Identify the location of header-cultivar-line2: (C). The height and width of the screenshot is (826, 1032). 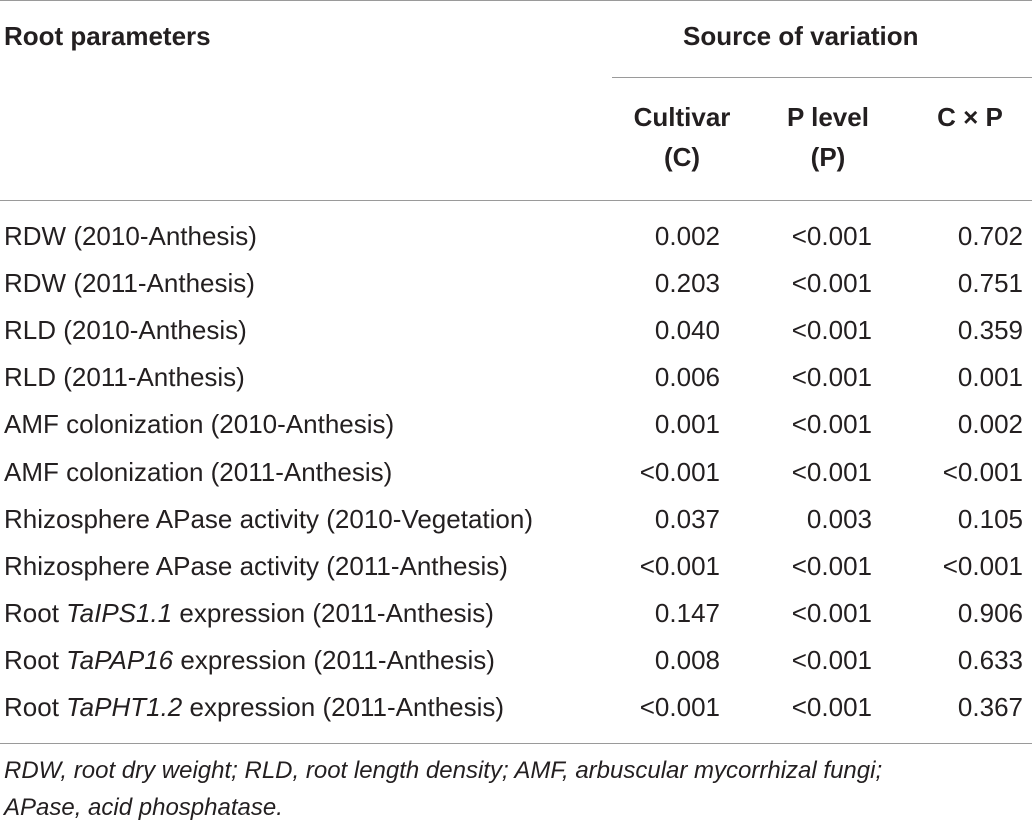
(682, 157).